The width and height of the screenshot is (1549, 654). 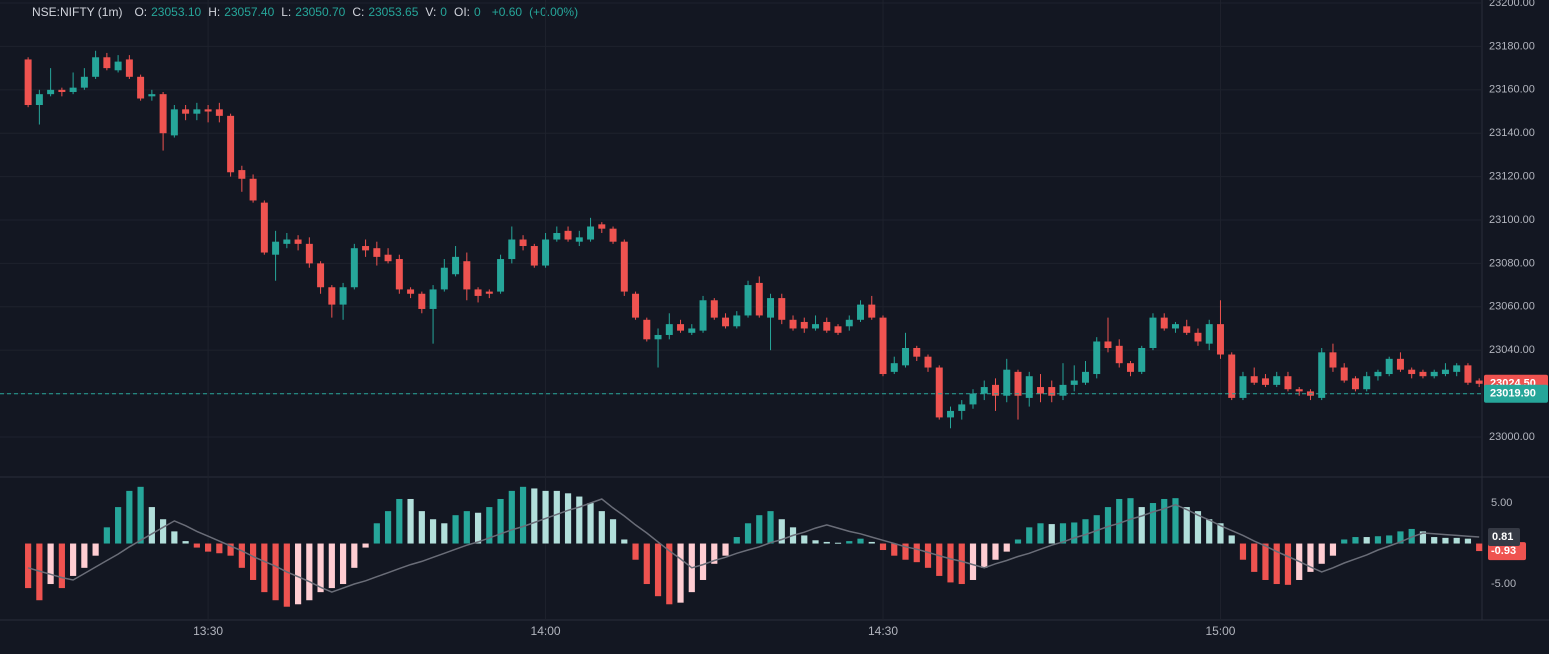 What do you see at coordinates (1502, 537) in the screenshot?
I see `value-label: 0.81` at bounding box center [1502, 537].